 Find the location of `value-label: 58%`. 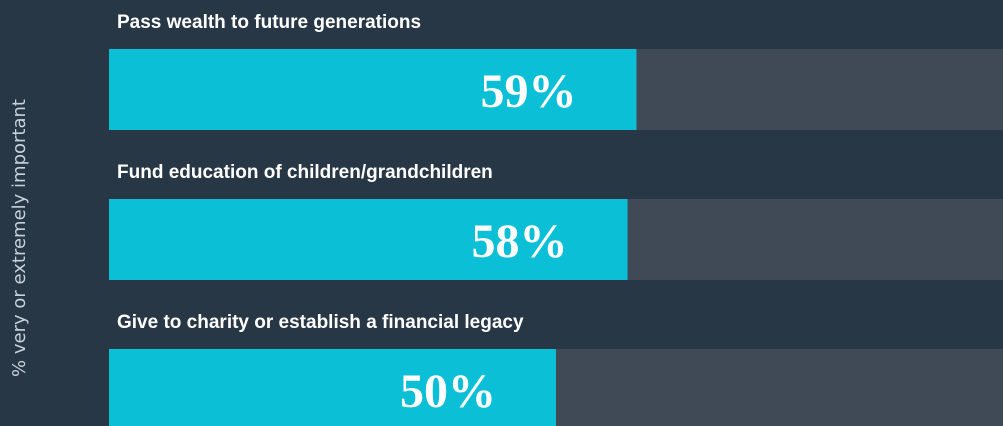

value-label: 58% is located at coordinates (520, 241).